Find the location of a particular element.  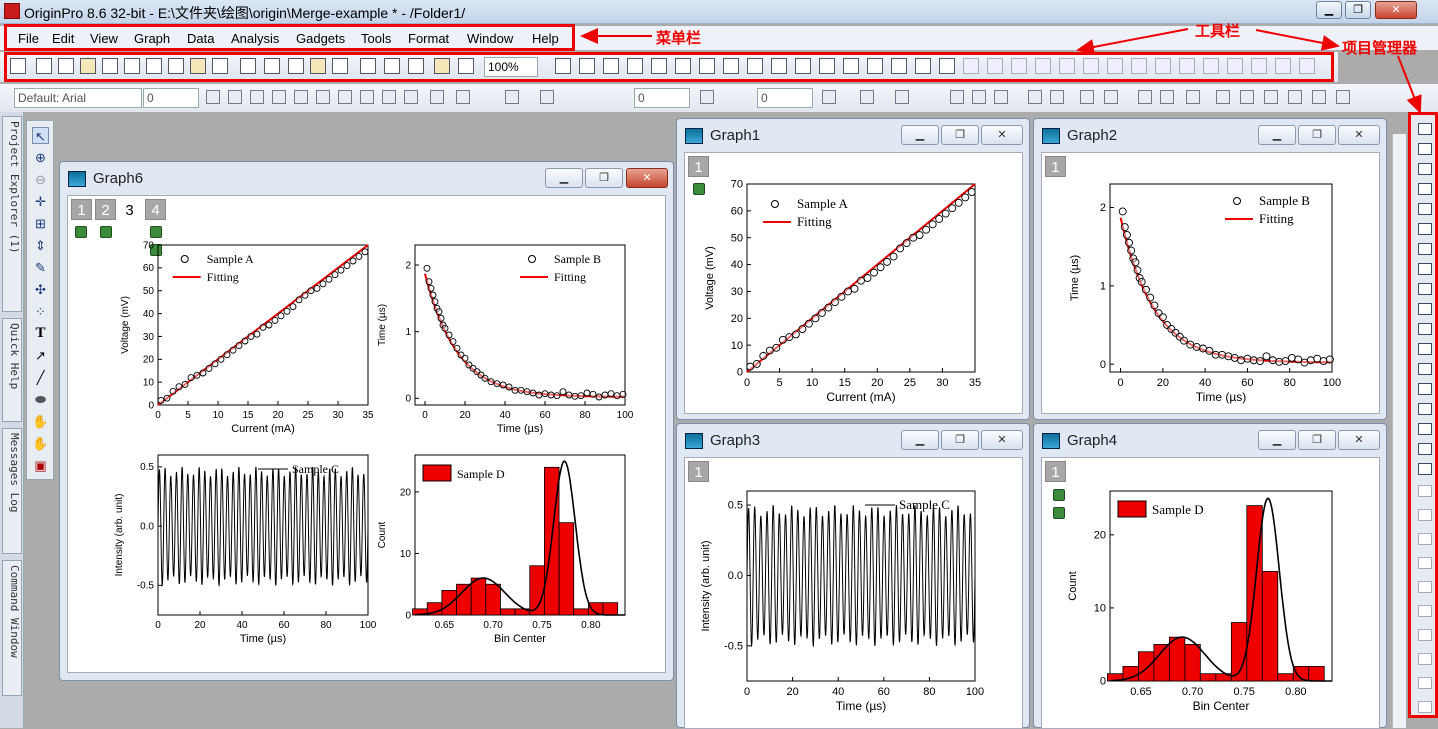

maximize-button: ❐ is located at coordinates (1358, 10).